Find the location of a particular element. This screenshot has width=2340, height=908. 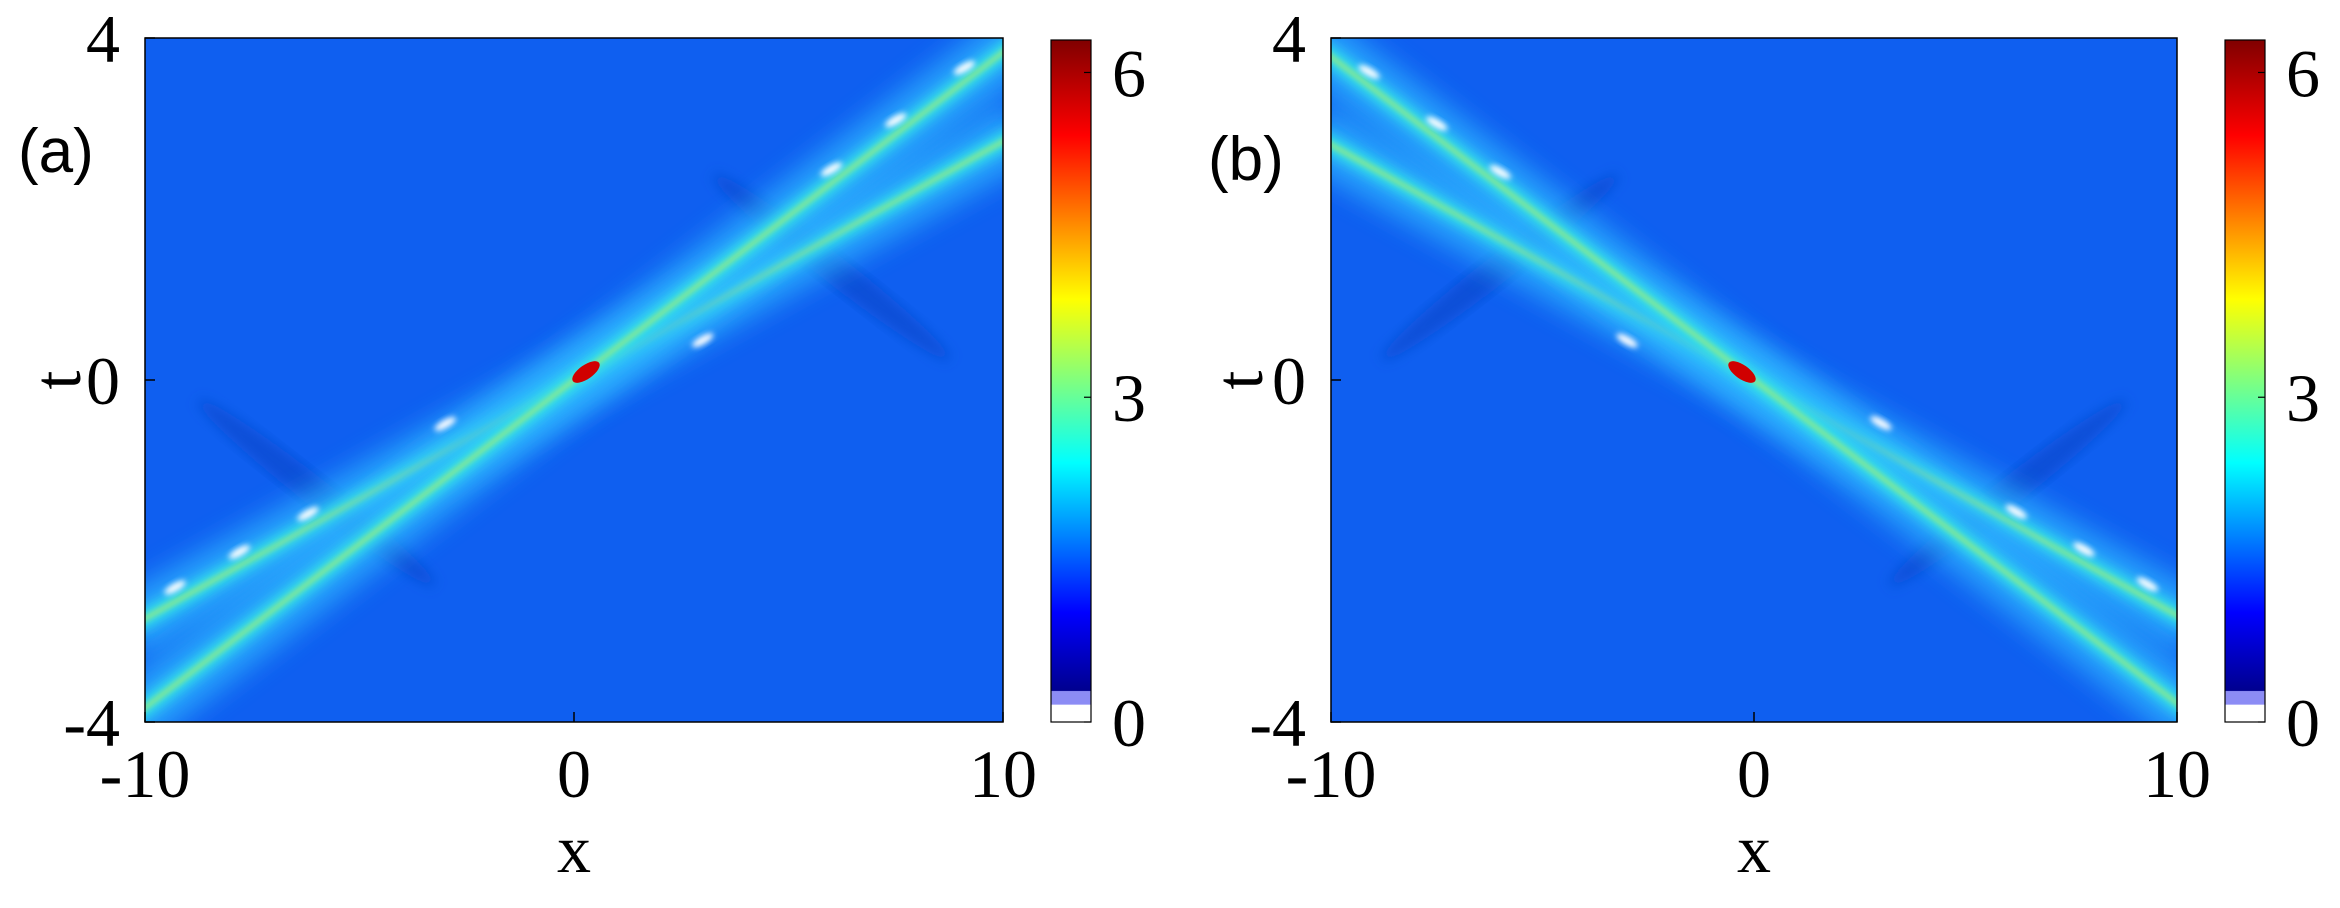

panel-label: (a) is located at coordinates (56, 151).